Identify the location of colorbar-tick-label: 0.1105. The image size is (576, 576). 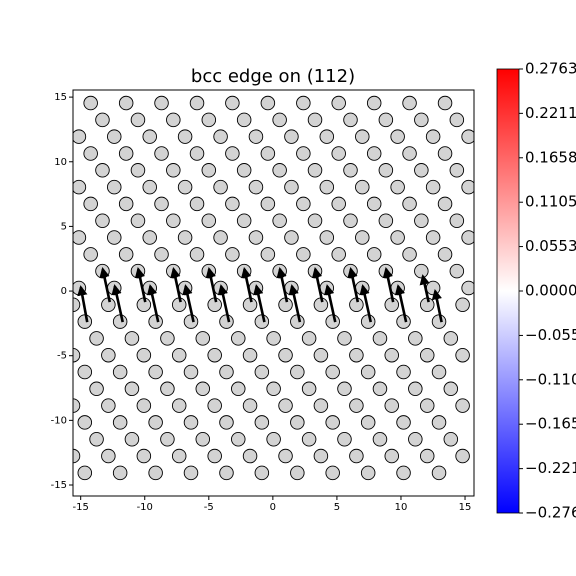
(550, 202).